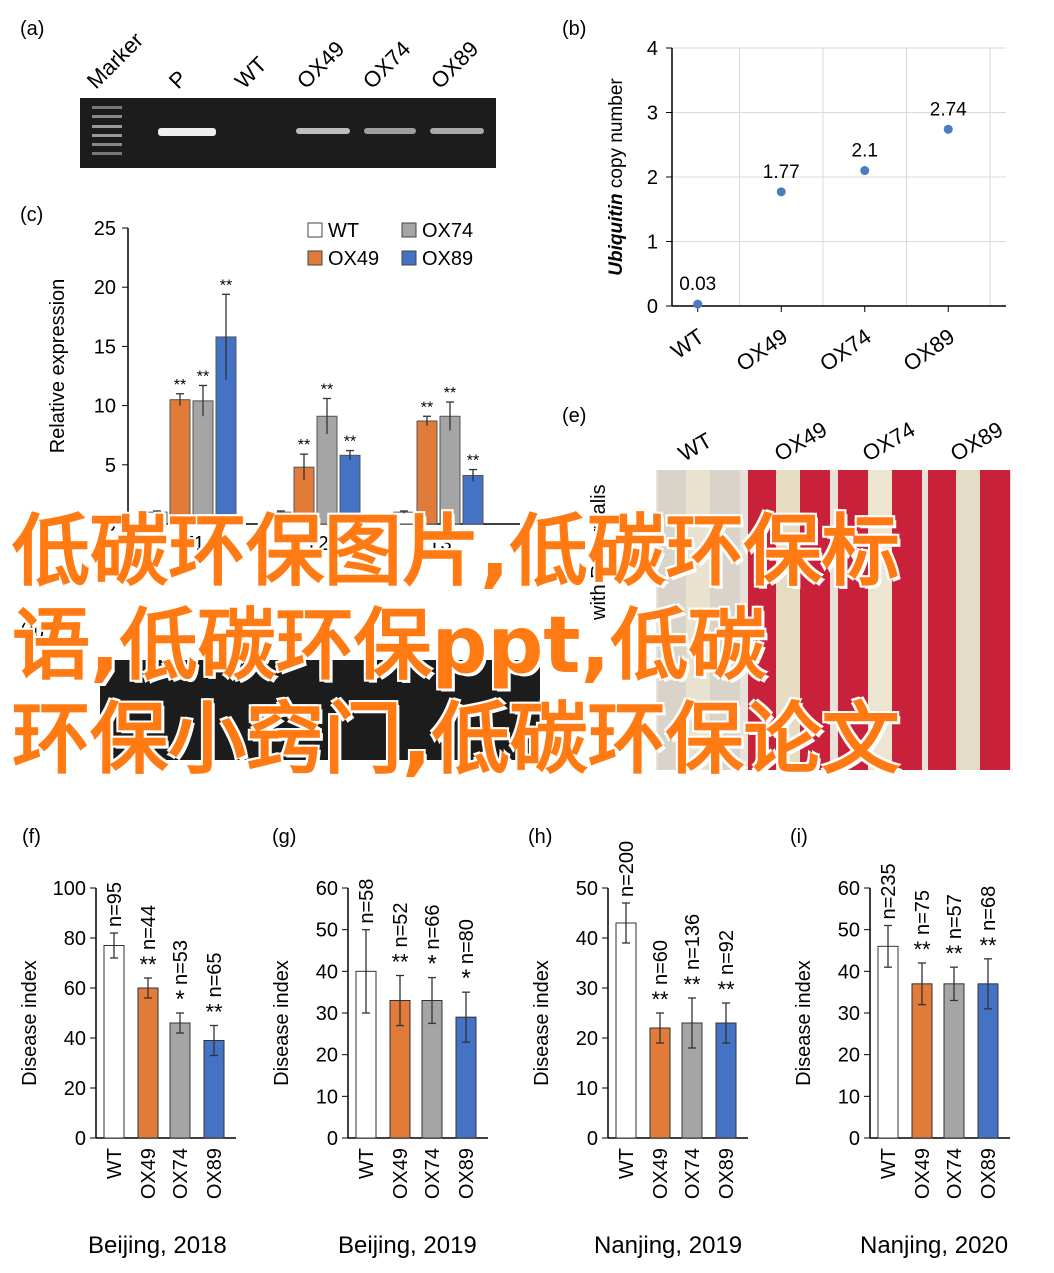  I want to click on panel-label-d: (d), so click(32, 631).